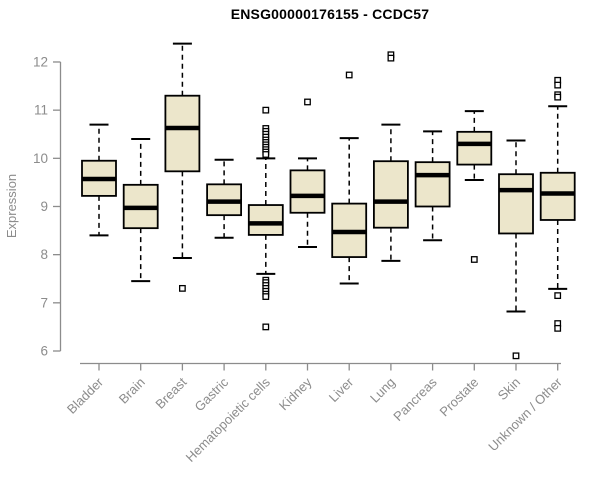  I want to click on boxplot-bladder, so click(99, 180).